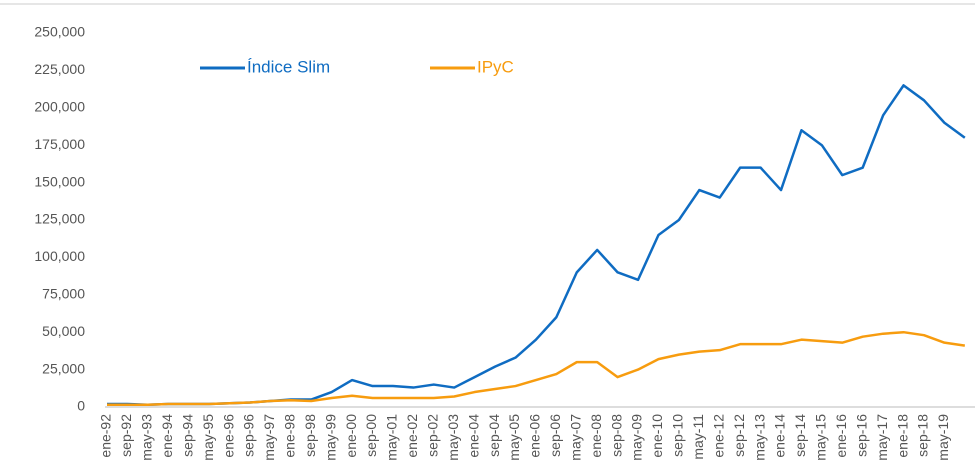 This screenshot has height=471, width=975. Describe the element at coordinates (780, 436) in the screenshot. I see `x-tick-label: ene-14` at that location.